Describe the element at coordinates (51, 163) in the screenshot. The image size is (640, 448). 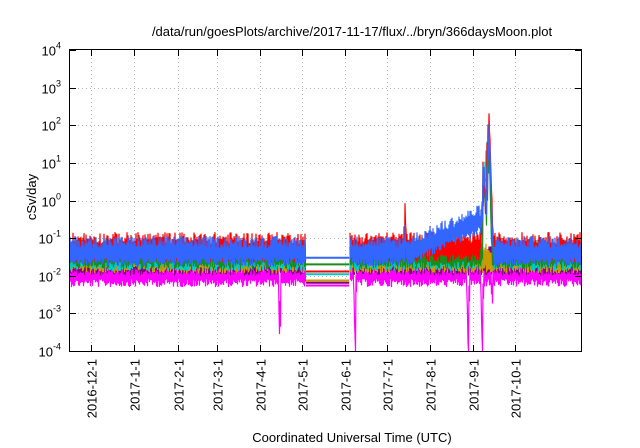
I see `y-tick-label: 10¹` at that location.